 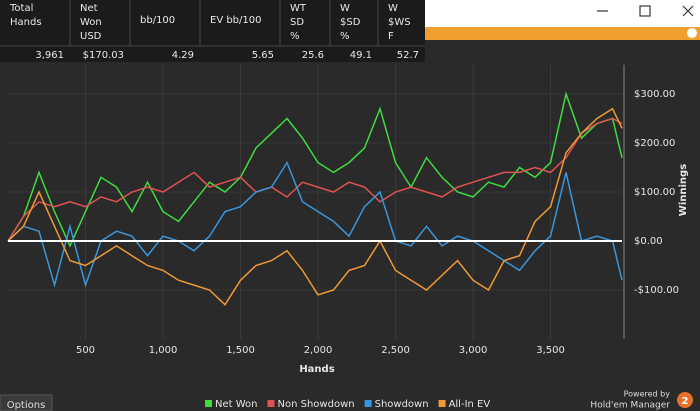 What do you see at coordinates (21, 8) in the screenshot?
I see `column-header: Total` at bounding box center [21, 8].